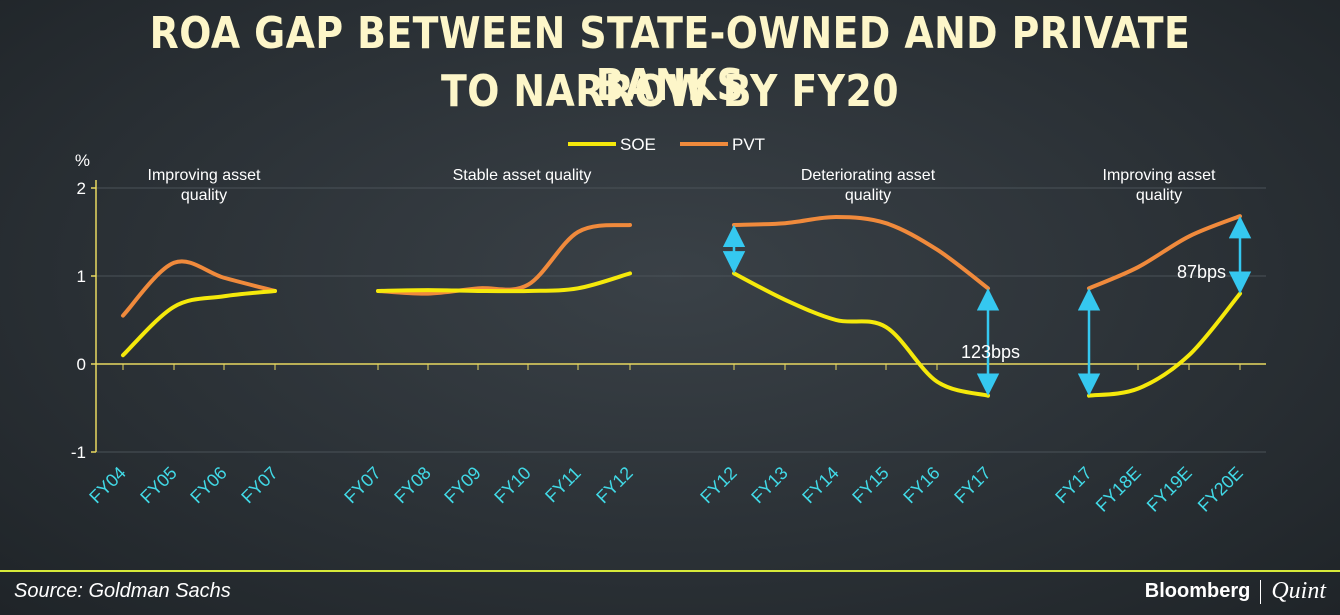 Image resolution: width=1340 pixels, height=615 pixels. What do you see at coordinates (1159, 195) in the screenshot?
I see `panel-annotation-4: quality` at bounding box center [1159, 195].